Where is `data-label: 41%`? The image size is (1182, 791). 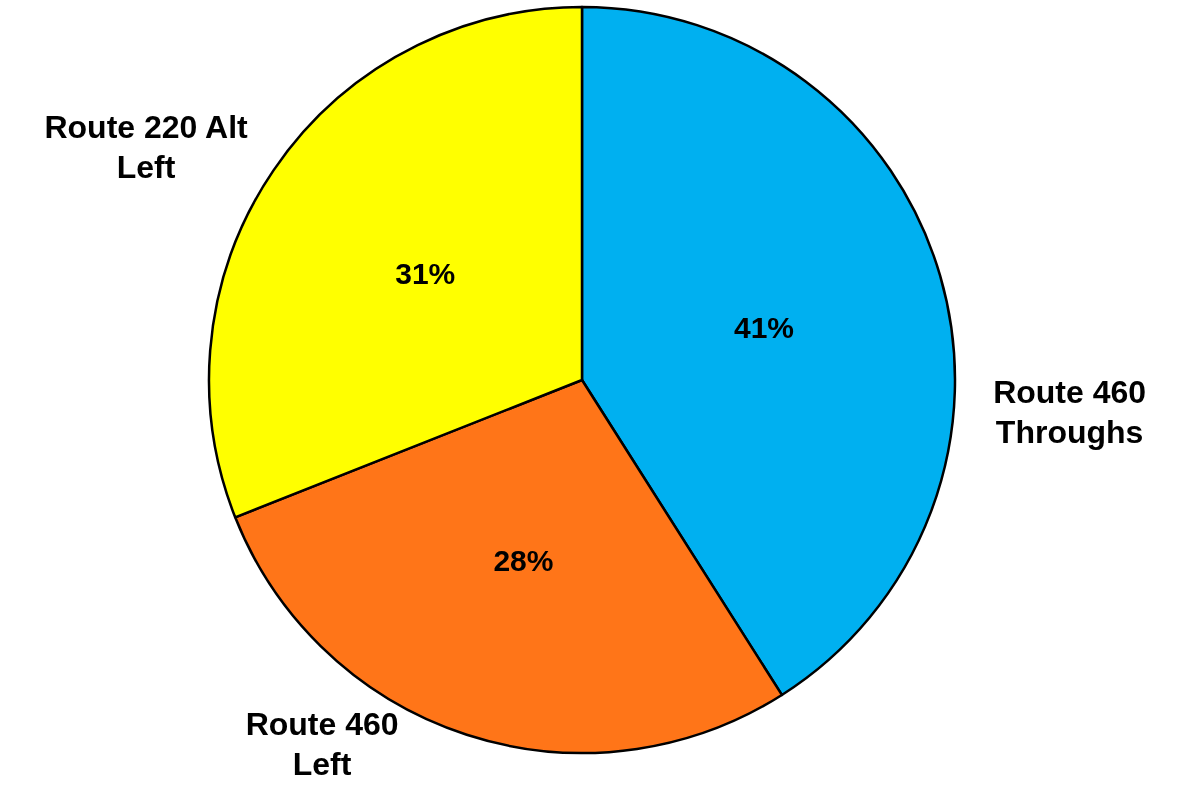
data-label: 41% is located at coordinates (763, 327).